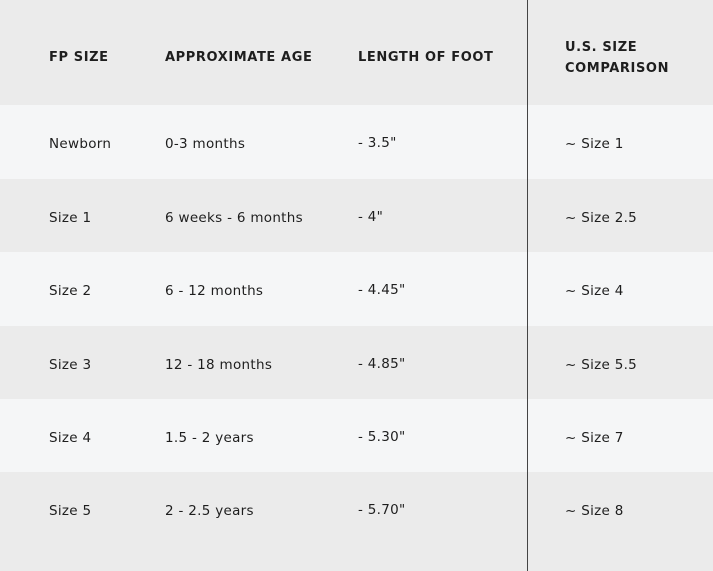 Image resolution: width=713 pixels, height=571 pixels. I want to click on cell-length-of-foot: - 4.45", so click(382, 290).